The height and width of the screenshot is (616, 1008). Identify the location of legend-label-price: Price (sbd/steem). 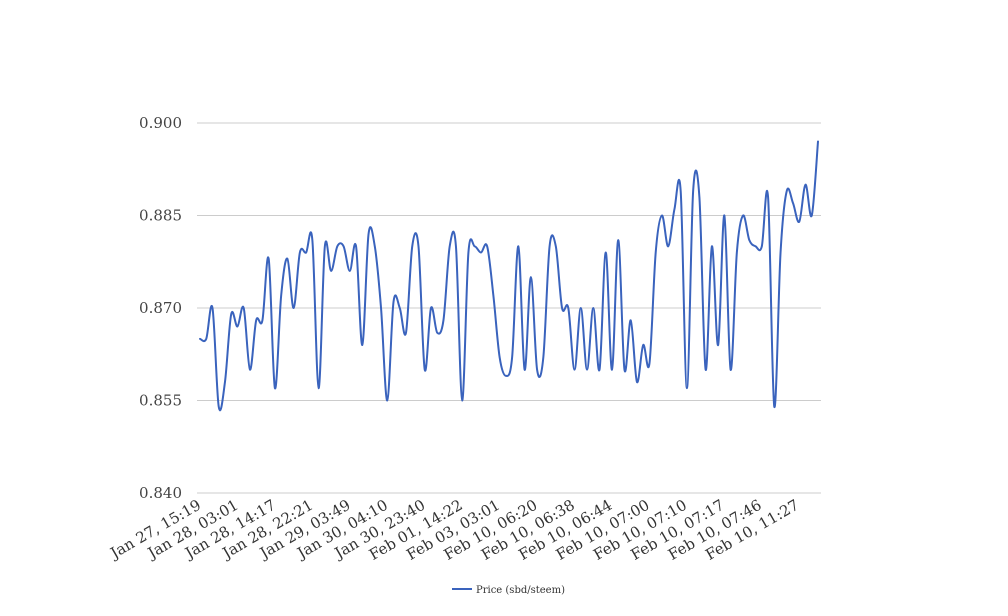
(520, 590).